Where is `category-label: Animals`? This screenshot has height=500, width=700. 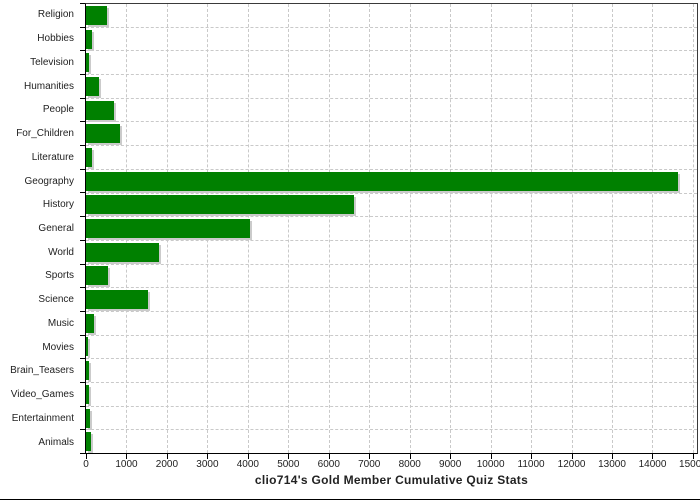 category-label: Animals is located at coordinates (56, 442).